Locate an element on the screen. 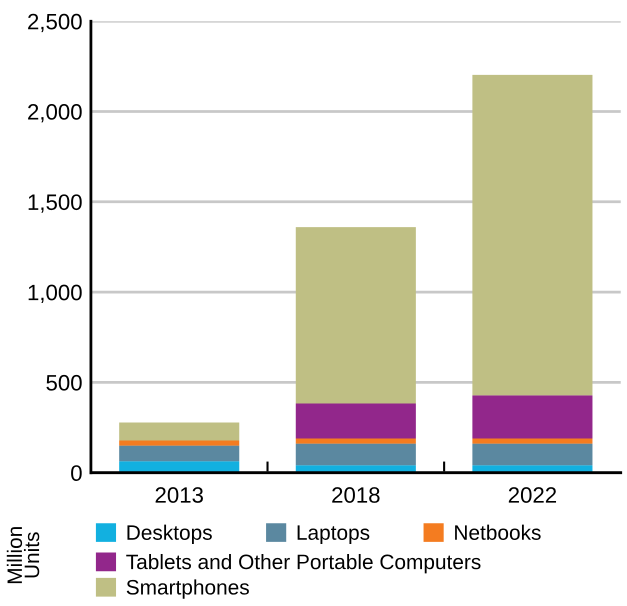 The width and height of the screenshot is (627, 606). y-tick-label: 0 is located at coordinates (76, 473).